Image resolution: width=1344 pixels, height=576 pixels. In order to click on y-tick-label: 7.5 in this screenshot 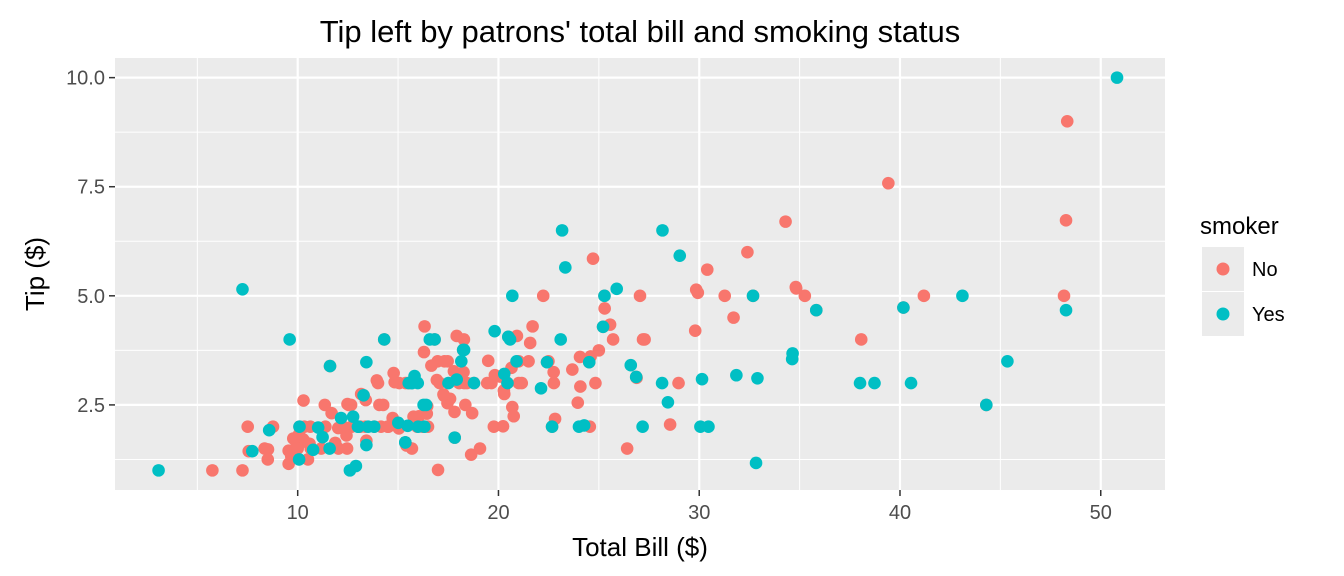, I will do `click(91, 188)`.